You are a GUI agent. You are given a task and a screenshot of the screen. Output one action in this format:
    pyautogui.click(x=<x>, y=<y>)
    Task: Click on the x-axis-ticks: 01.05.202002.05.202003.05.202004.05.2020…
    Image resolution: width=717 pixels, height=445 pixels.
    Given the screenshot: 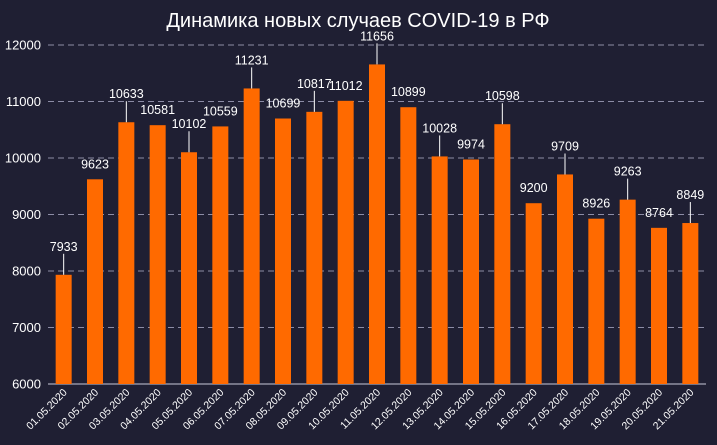 What is the action you would take?
    pyautogui.click(x=360, y=410)
    